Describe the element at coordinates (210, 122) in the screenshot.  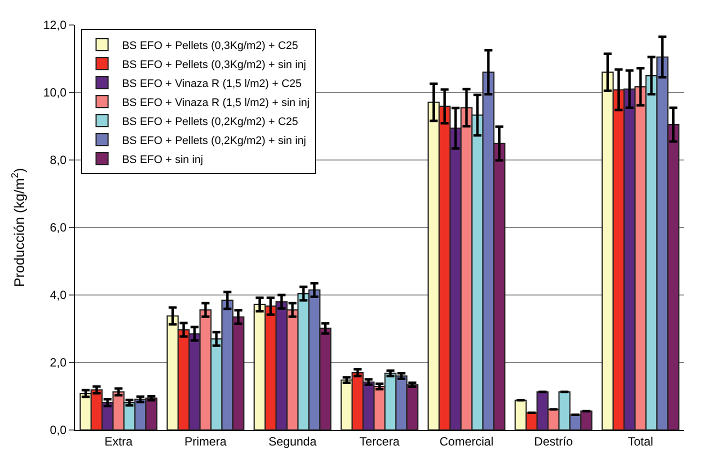
I see `legend-label: BS EFO + Pellets (0,2Kg/m2) + C25` at that location.